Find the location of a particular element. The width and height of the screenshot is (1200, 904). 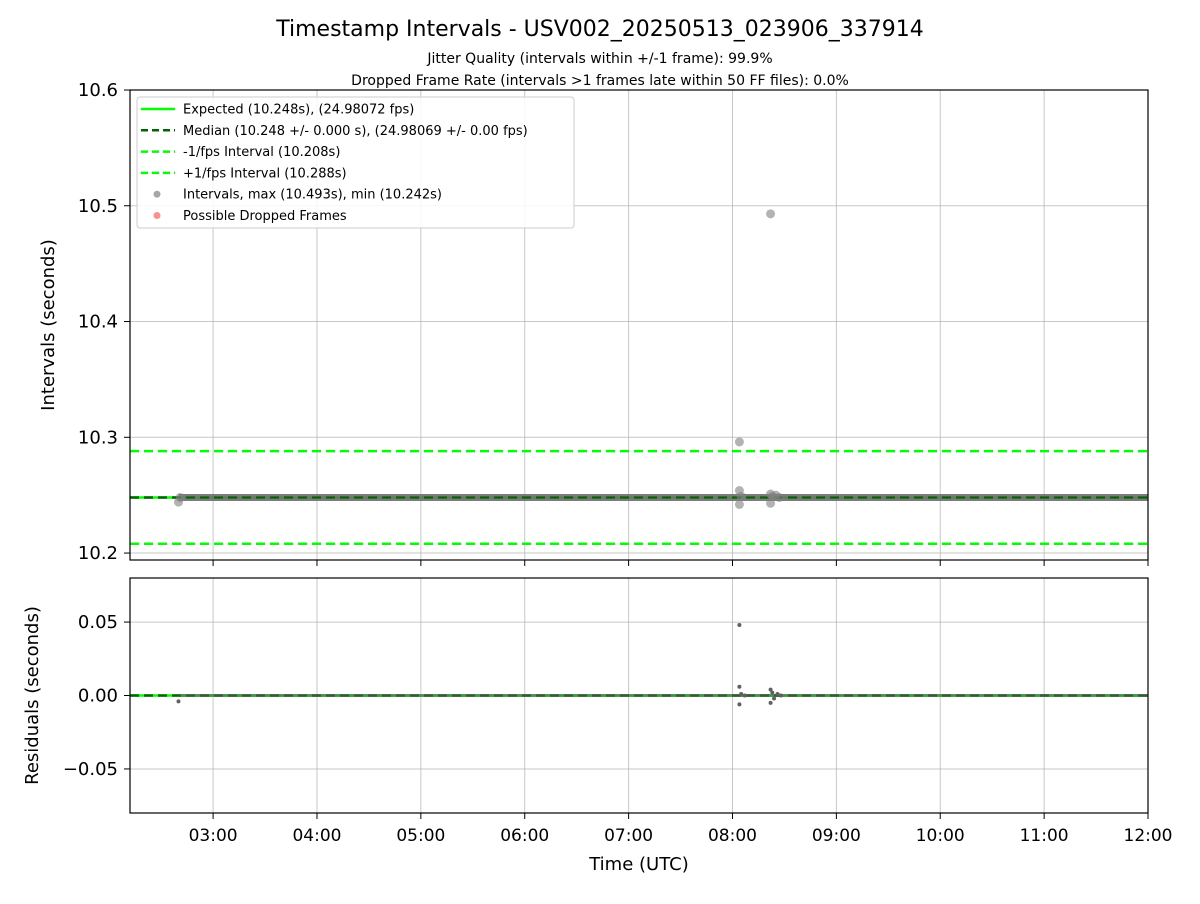

legend-entry-label: Intervals, max (10.493s), min (10.242s) is located at coordinates (312, 195).